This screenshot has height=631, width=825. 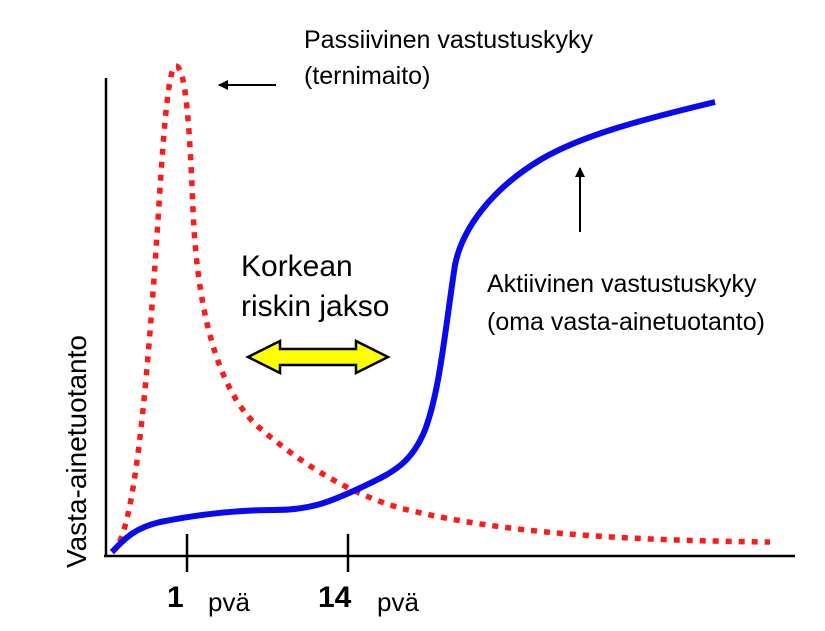 What do you see at coordinates (315, 306) in the screenshot?
I see `risk-label-line2: riskin jakso` at bounding box center [315, 306].